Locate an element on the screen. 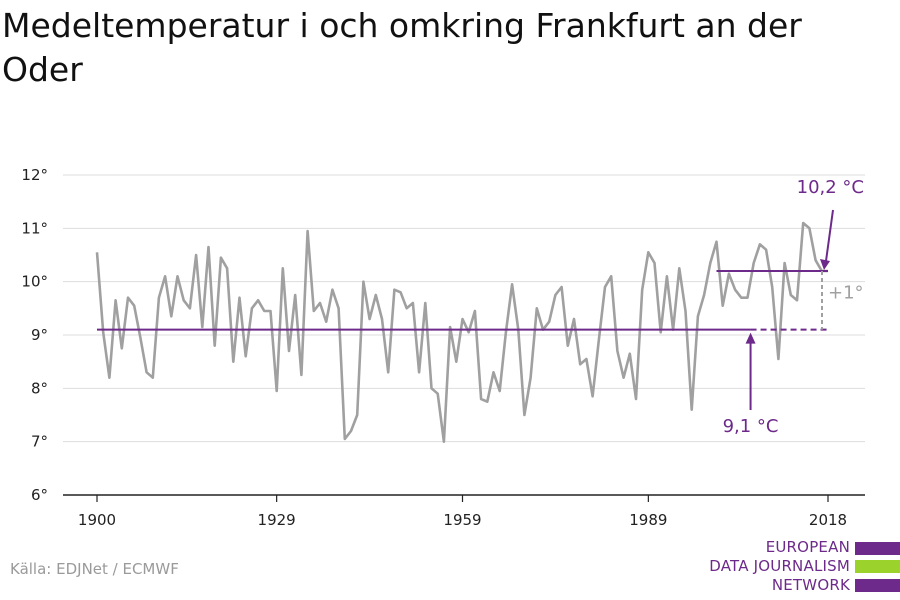 This screenshot has height=600, width=900. x-tick-label: 1959 is located at coordinates (462, 520).